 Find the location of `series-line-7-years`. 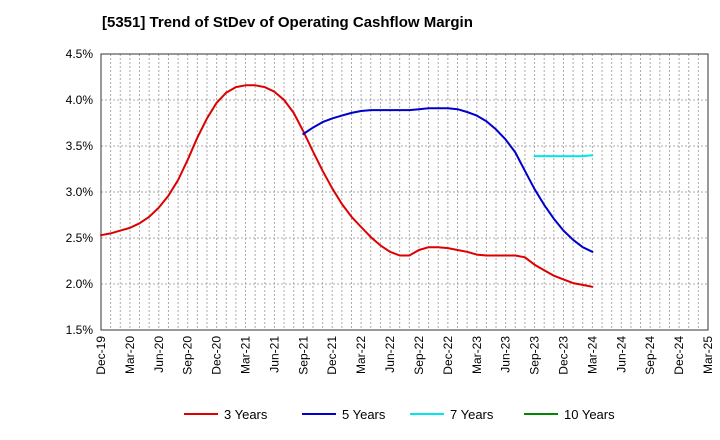

series-line-7-years is located at coordinates (563, 156).